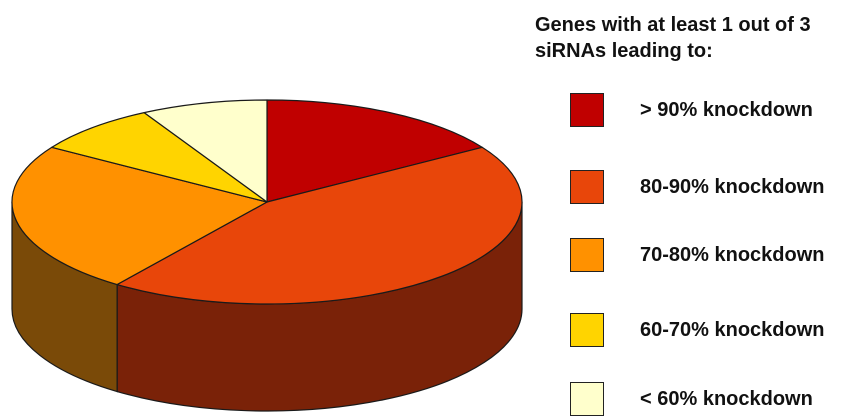  I want to click on legend-label-80-90: 80-90% knockdown, so click(732, 187).